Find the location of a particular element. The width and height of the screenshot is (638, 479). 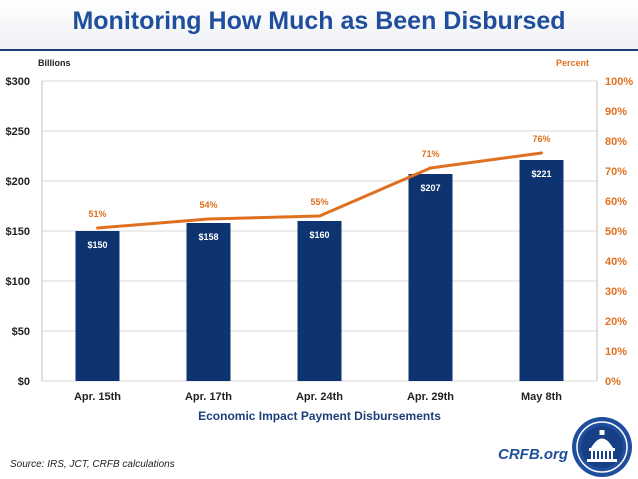

y-tick-label-left: $200 is located at coordinates (18, 182).